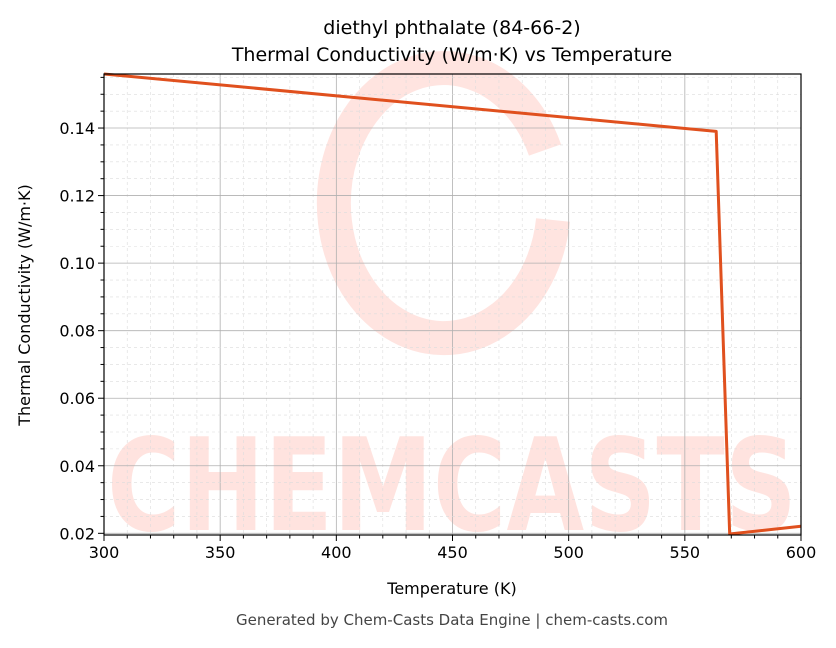 The image size is (836, 648). Describe the element at coordinates (104, 552) in the screenshot. I see `x-tick-label: 300` at that location.